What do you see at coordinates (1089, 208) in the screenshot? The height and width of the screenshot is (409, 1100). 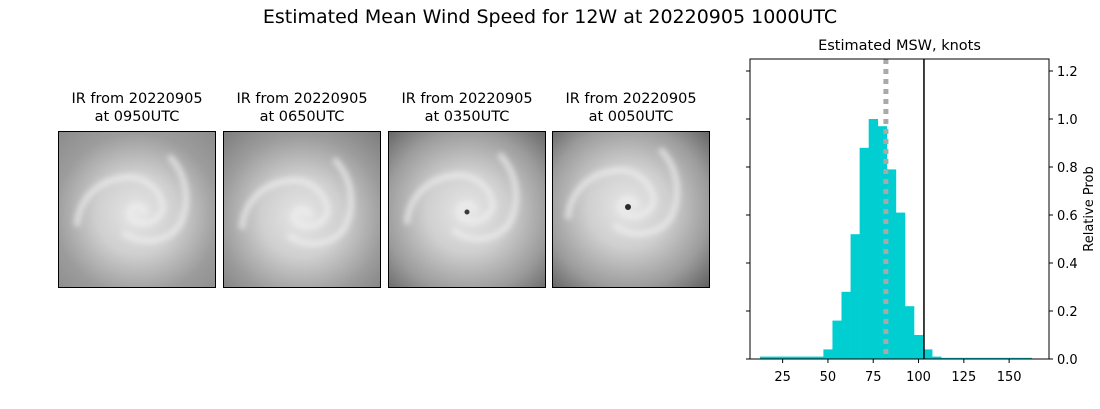 I see `y-axis-label: Relative Prob` at bounding box center [1089, 208].